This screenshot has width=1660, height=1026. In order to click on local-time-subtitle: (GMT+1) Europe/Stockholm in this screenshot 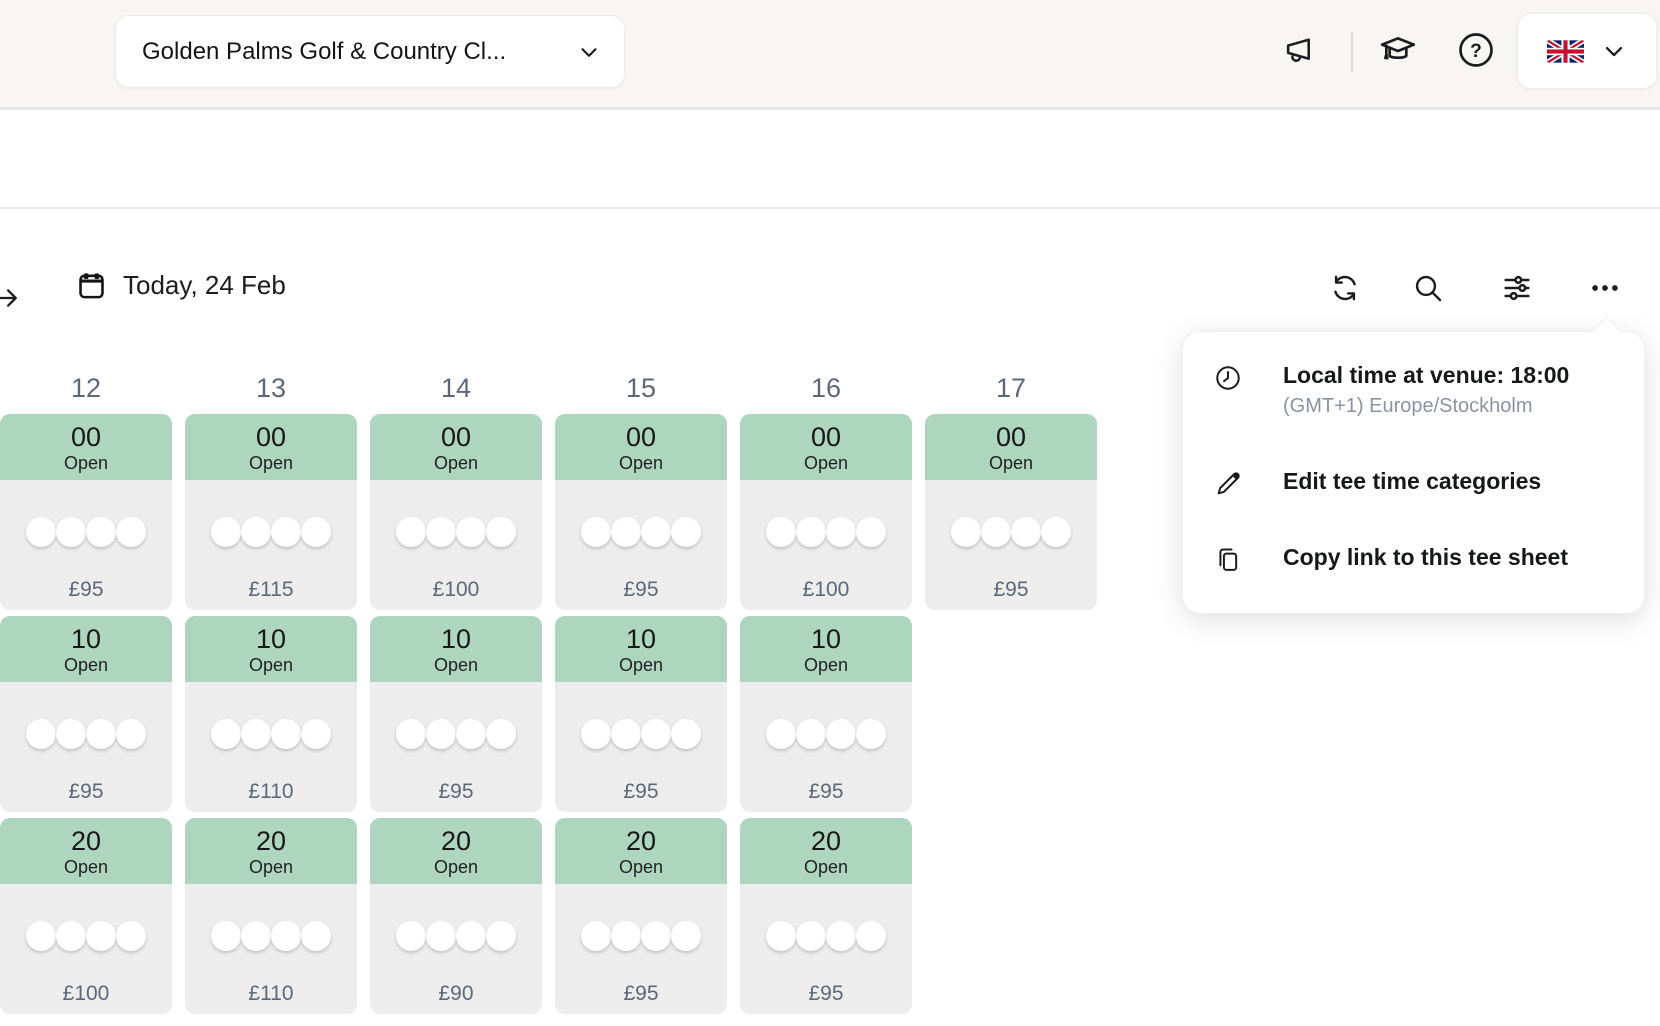, I will do `click(1408, 406)`.